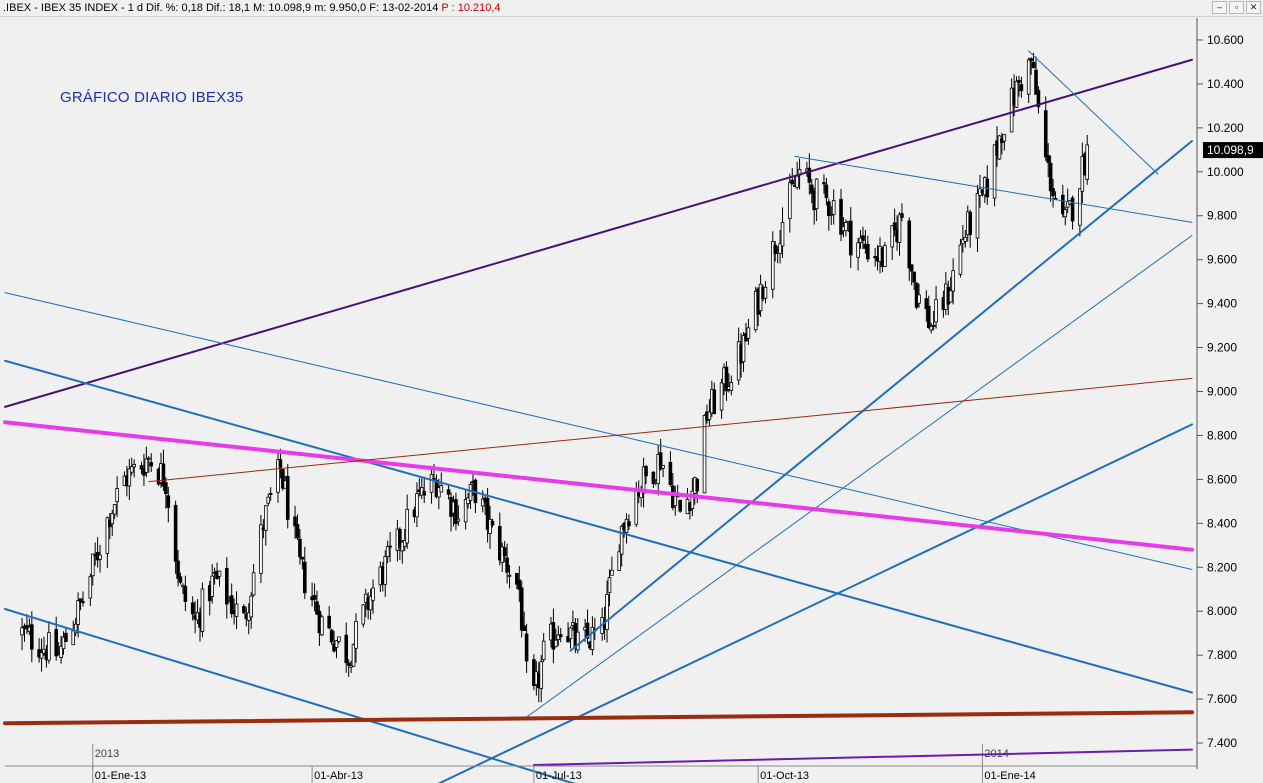 Image resolution: width=1263 pixels, height=783 pixels. I want to click on restore-icon: ▫, so click(1236, 7).